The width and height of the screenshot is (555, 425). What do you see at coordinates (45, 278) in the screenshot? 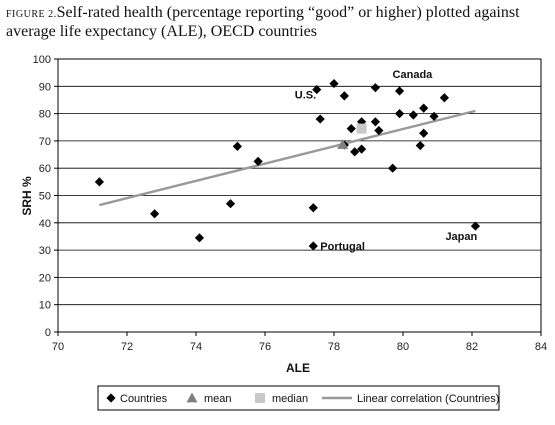
I see `y-tick-label-20: 20` at bounding box center [45, 278].